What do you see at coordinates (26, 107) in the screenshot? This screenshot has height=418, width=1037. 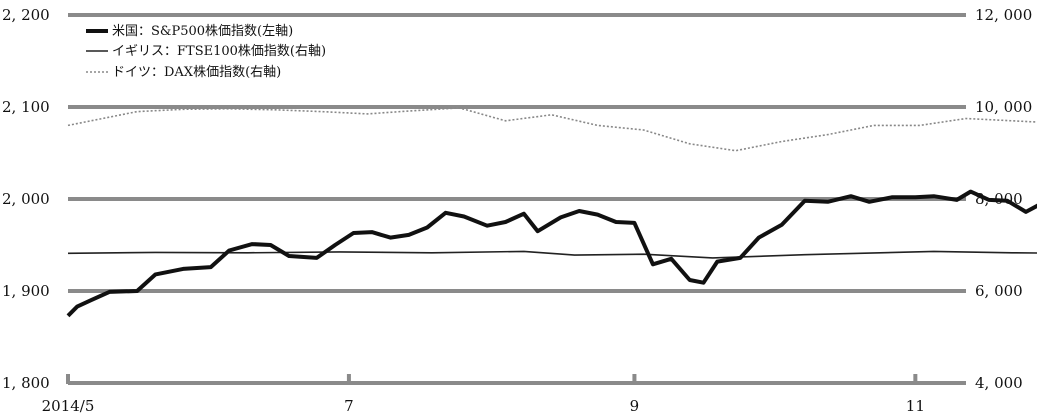 I see `y-left-tick-label: 2, 100` at bounding box center [26, 107].